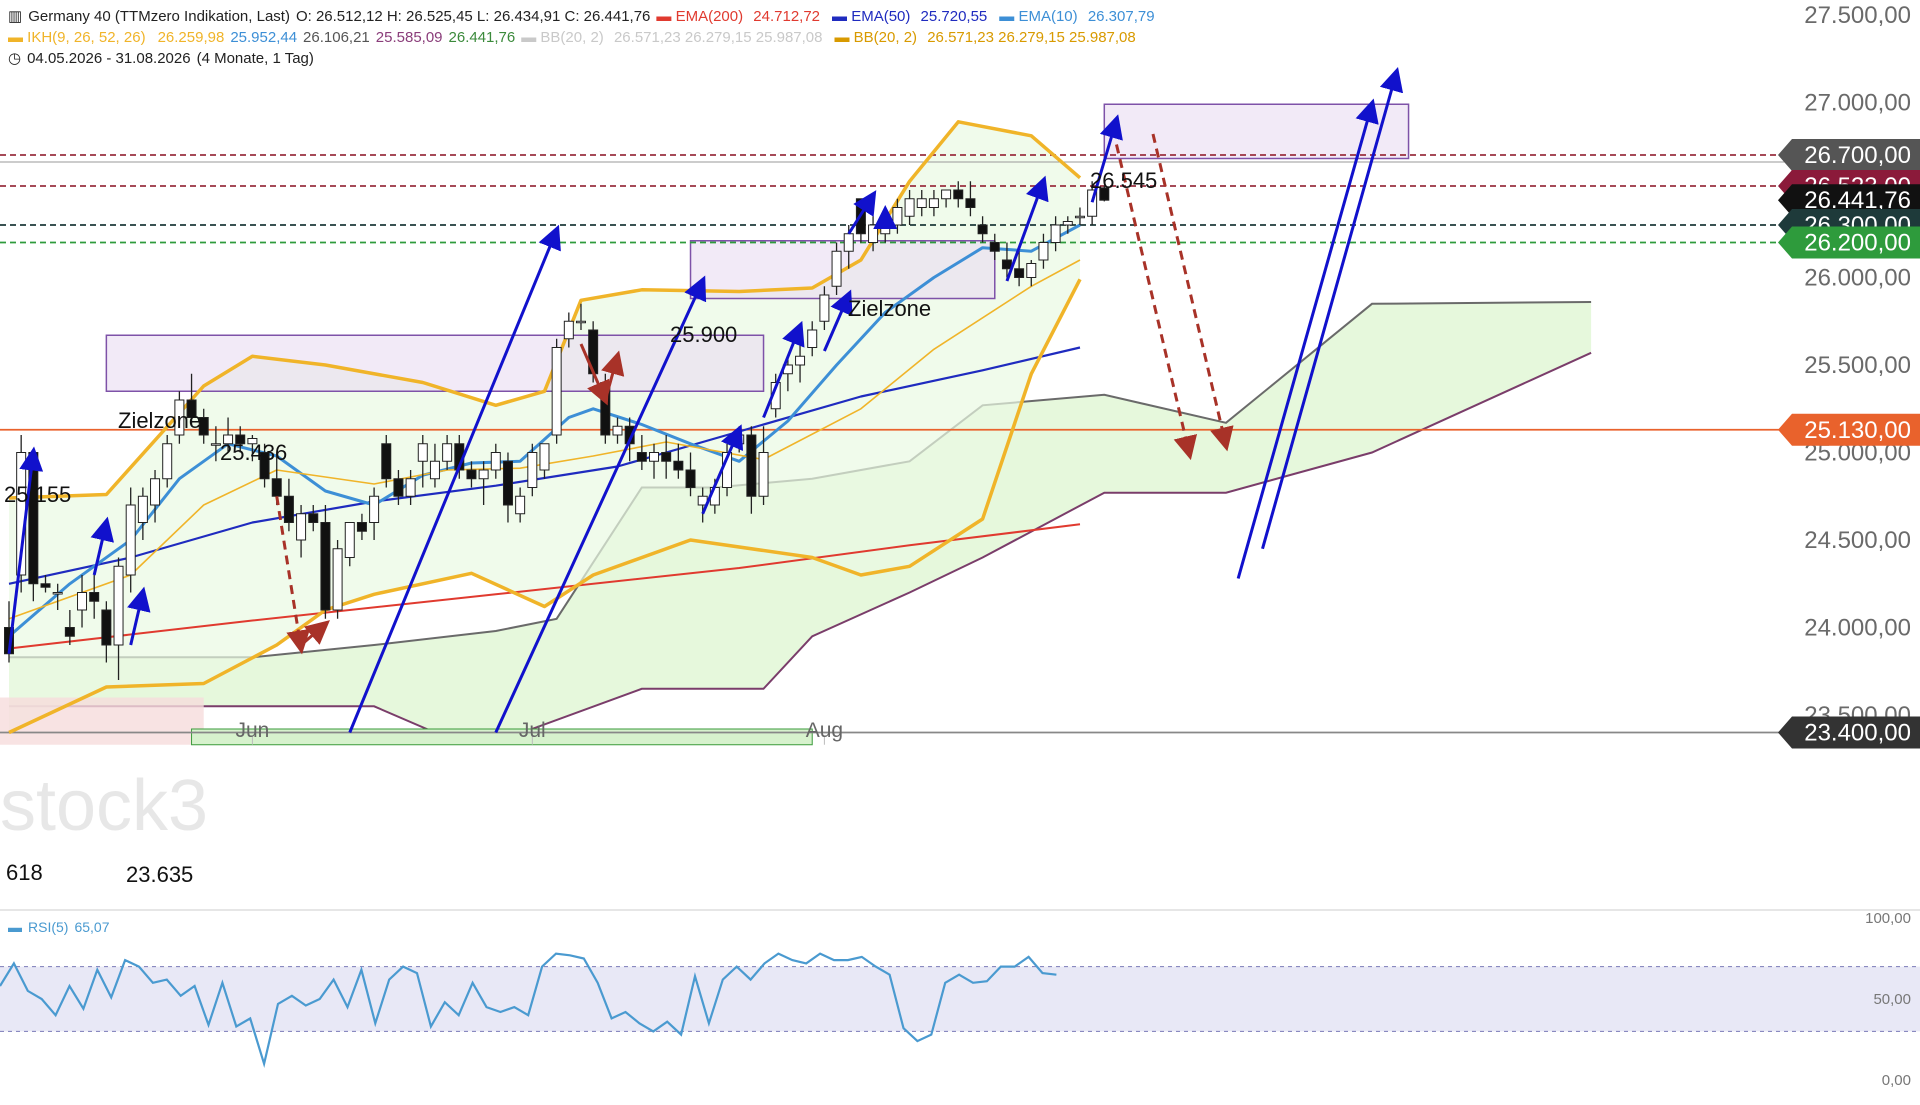 The image size is (1920, 1105). I want to click on ema10-label: EMA(10), so click(1048, 16).